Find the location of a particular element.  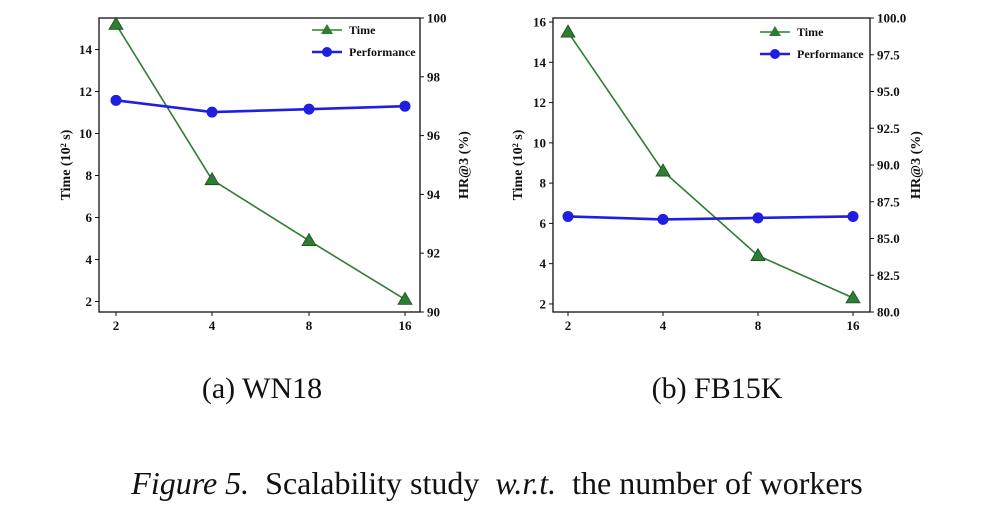

y2-tick-label: 92.5 is located at coordinates (888, 128).